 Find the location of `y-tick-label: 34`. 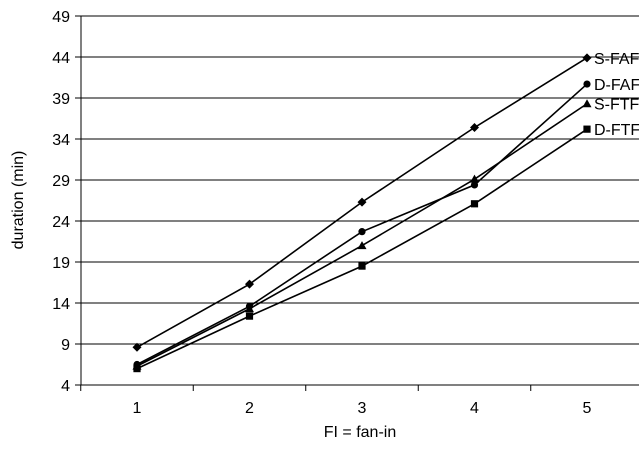

y-tick-label: 34 is located at coordinates (61, 140).